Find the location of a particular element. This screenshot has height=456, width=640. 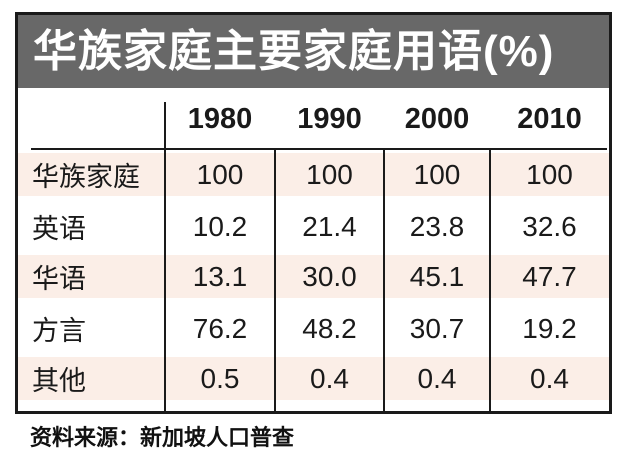

table-row: 其他 0.5 0.4 0.4 0.4 is located at coordinates (313, 379).